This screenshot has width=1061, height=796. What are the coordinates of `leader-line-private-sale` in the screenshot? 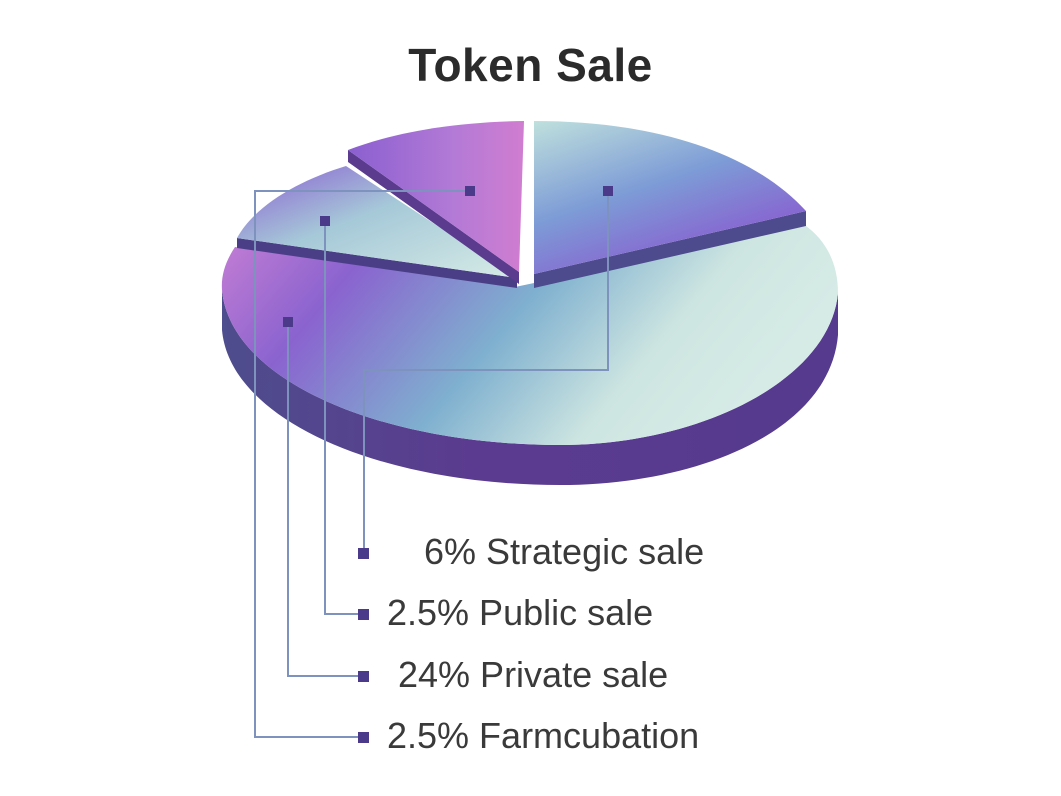 It's located at (324, 499).